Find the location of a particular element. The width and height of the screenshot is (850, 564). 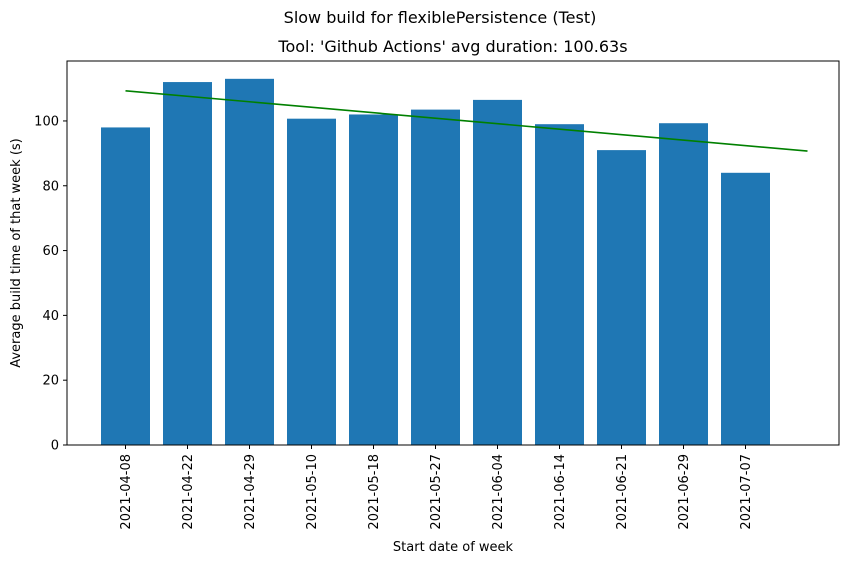

x-tick-label: 2021-04-08 is located at coordinates (126, 492).